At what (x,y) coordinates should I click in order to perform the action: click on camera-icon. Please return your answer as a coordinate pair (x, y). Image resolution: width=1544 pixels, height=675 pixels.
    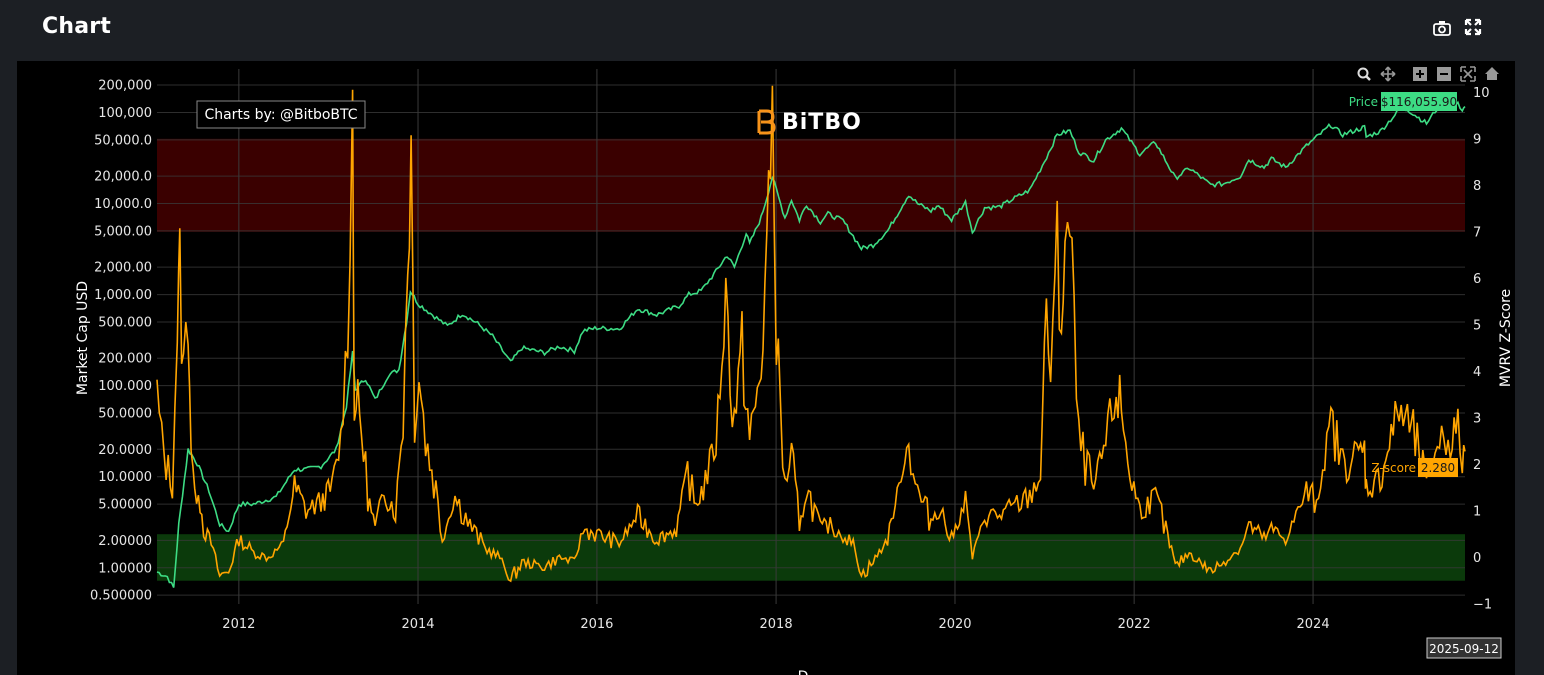
    Looking at the image, I should click on (1442, 28).